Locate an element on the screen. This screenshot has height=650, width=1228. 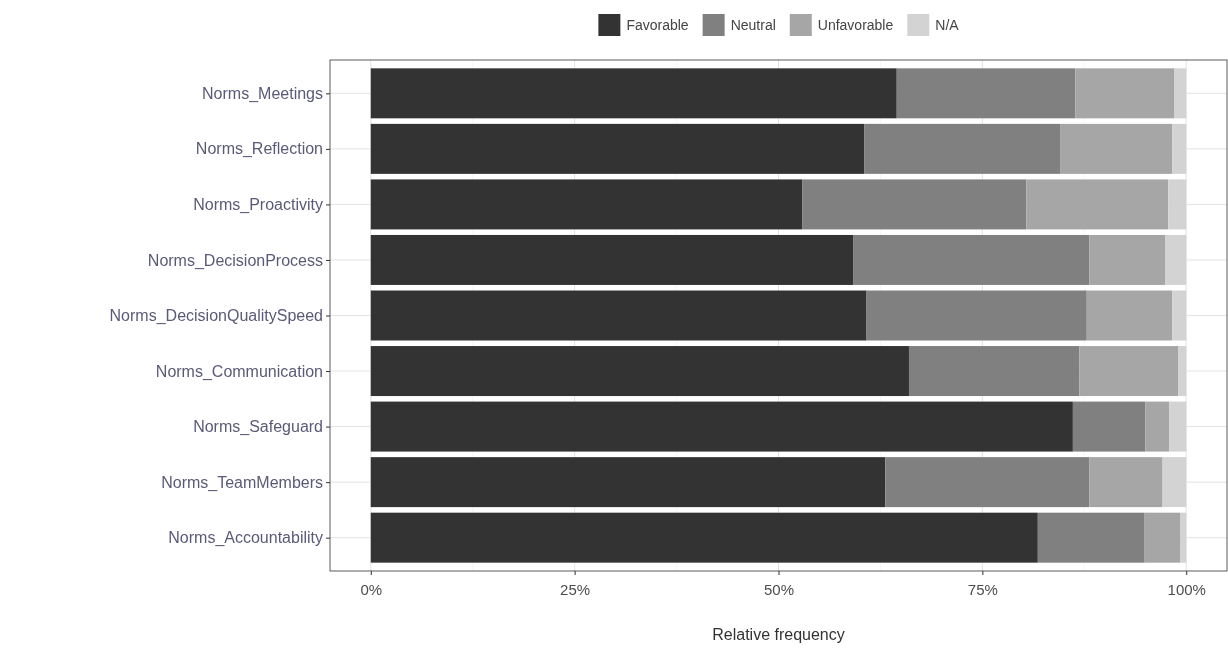
y-tick-label: Norms_DecisionProcess is located at coordinates (235, 260).